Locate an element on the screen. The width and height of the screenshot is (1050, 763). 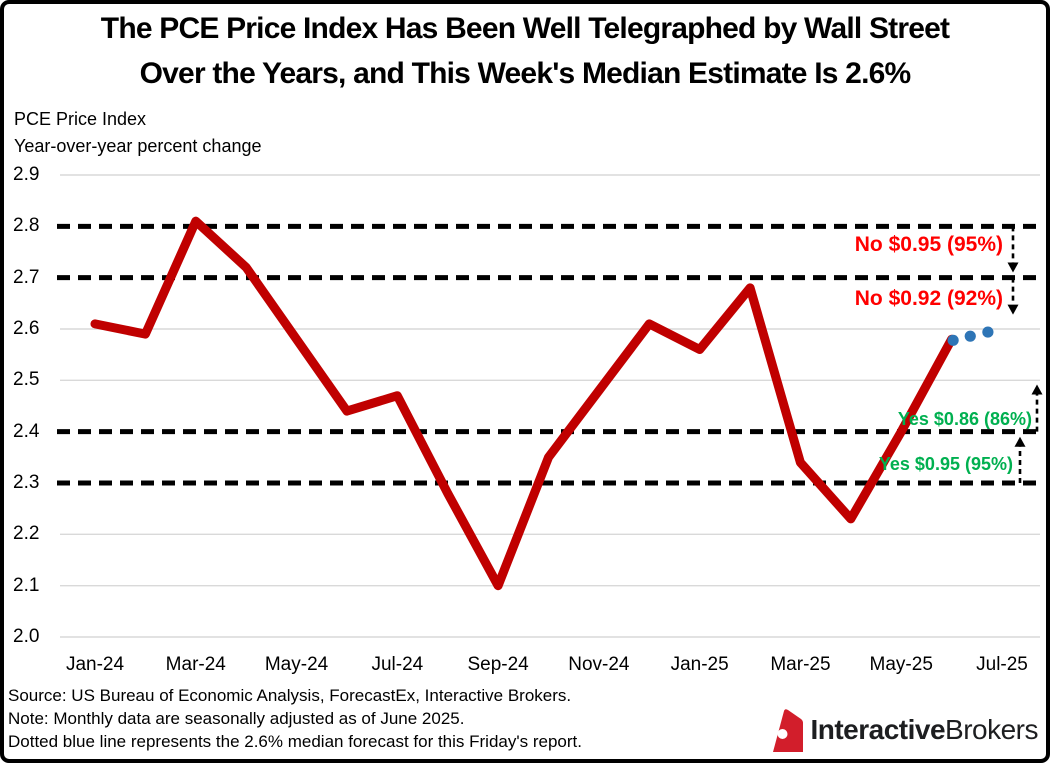
x-tick-label: May-24 is located at coordinates (296, 664).